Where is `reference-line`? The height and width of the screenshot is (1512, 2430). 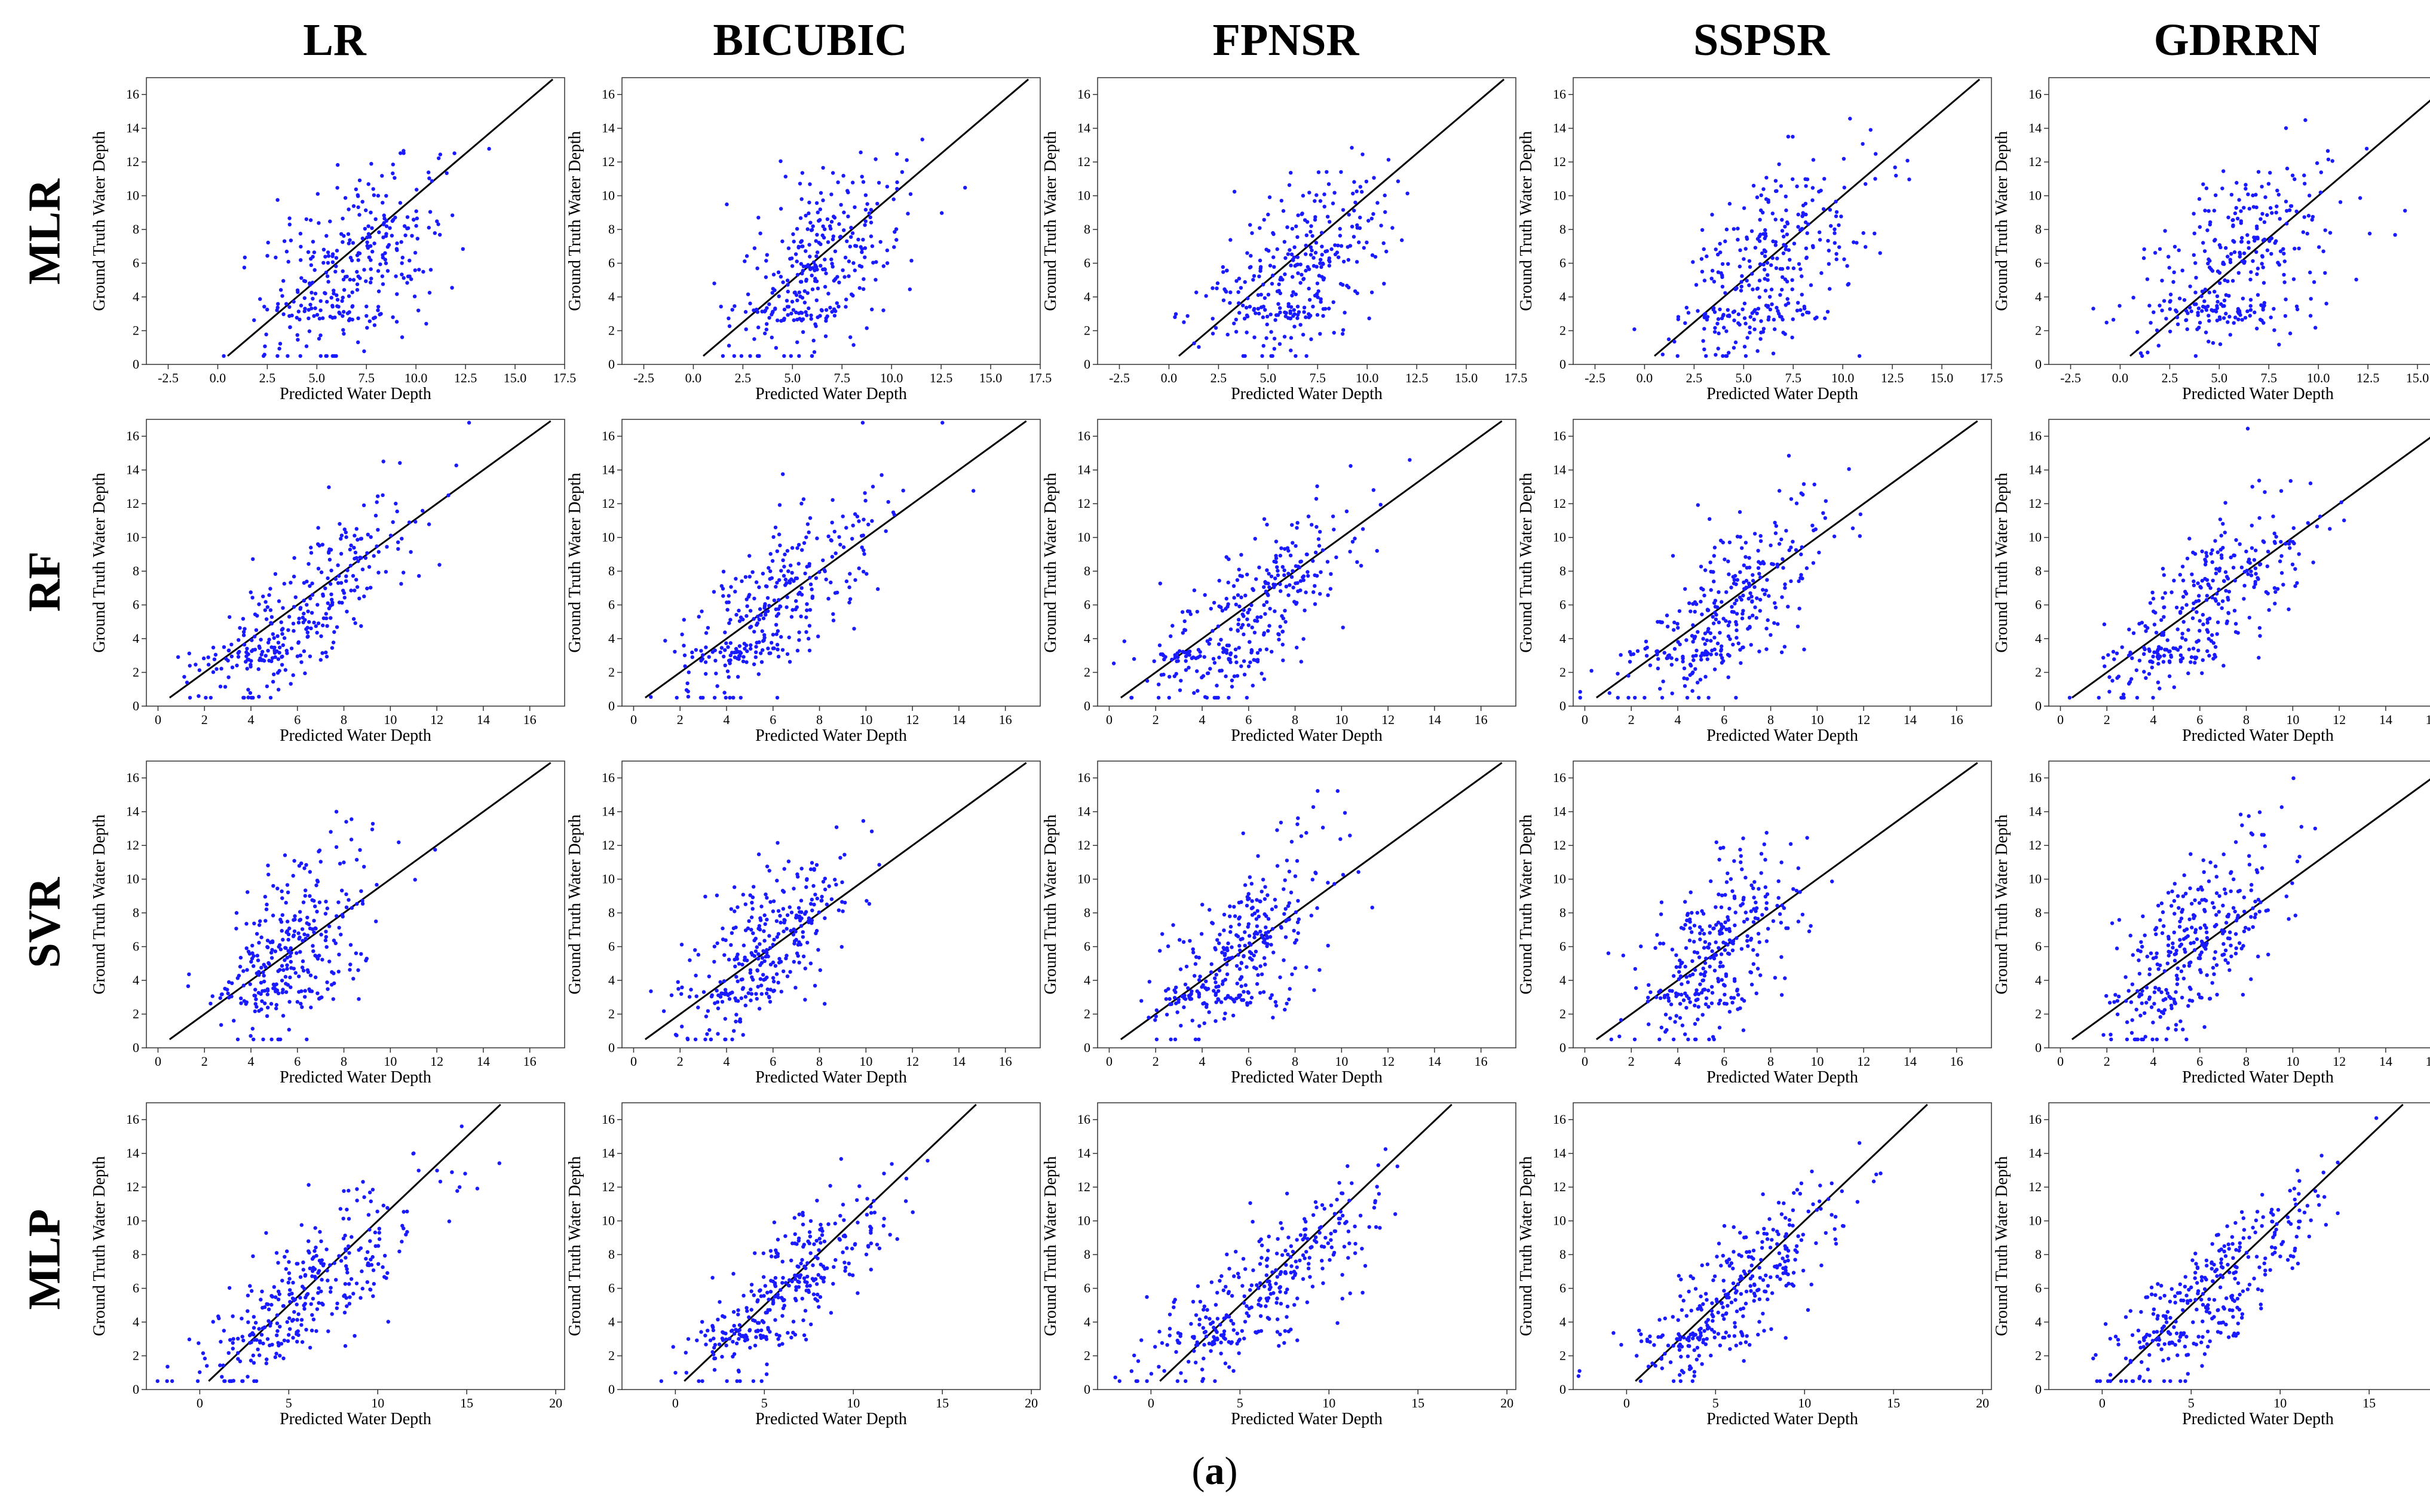
reference-line is located at coordinates (360, 901).